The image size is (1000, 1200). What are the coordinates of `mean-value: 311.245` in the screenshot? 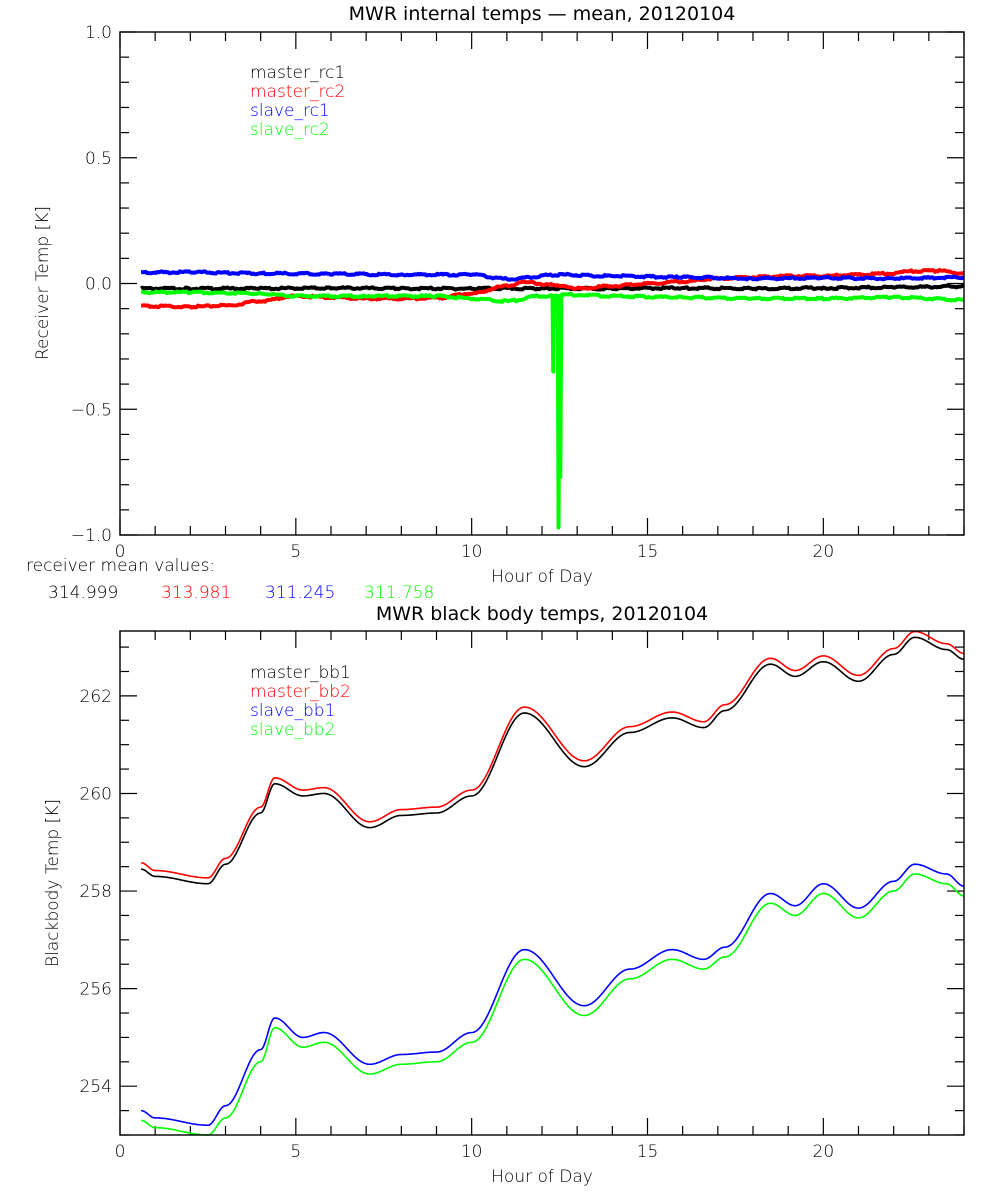 It's located at (300, 593).